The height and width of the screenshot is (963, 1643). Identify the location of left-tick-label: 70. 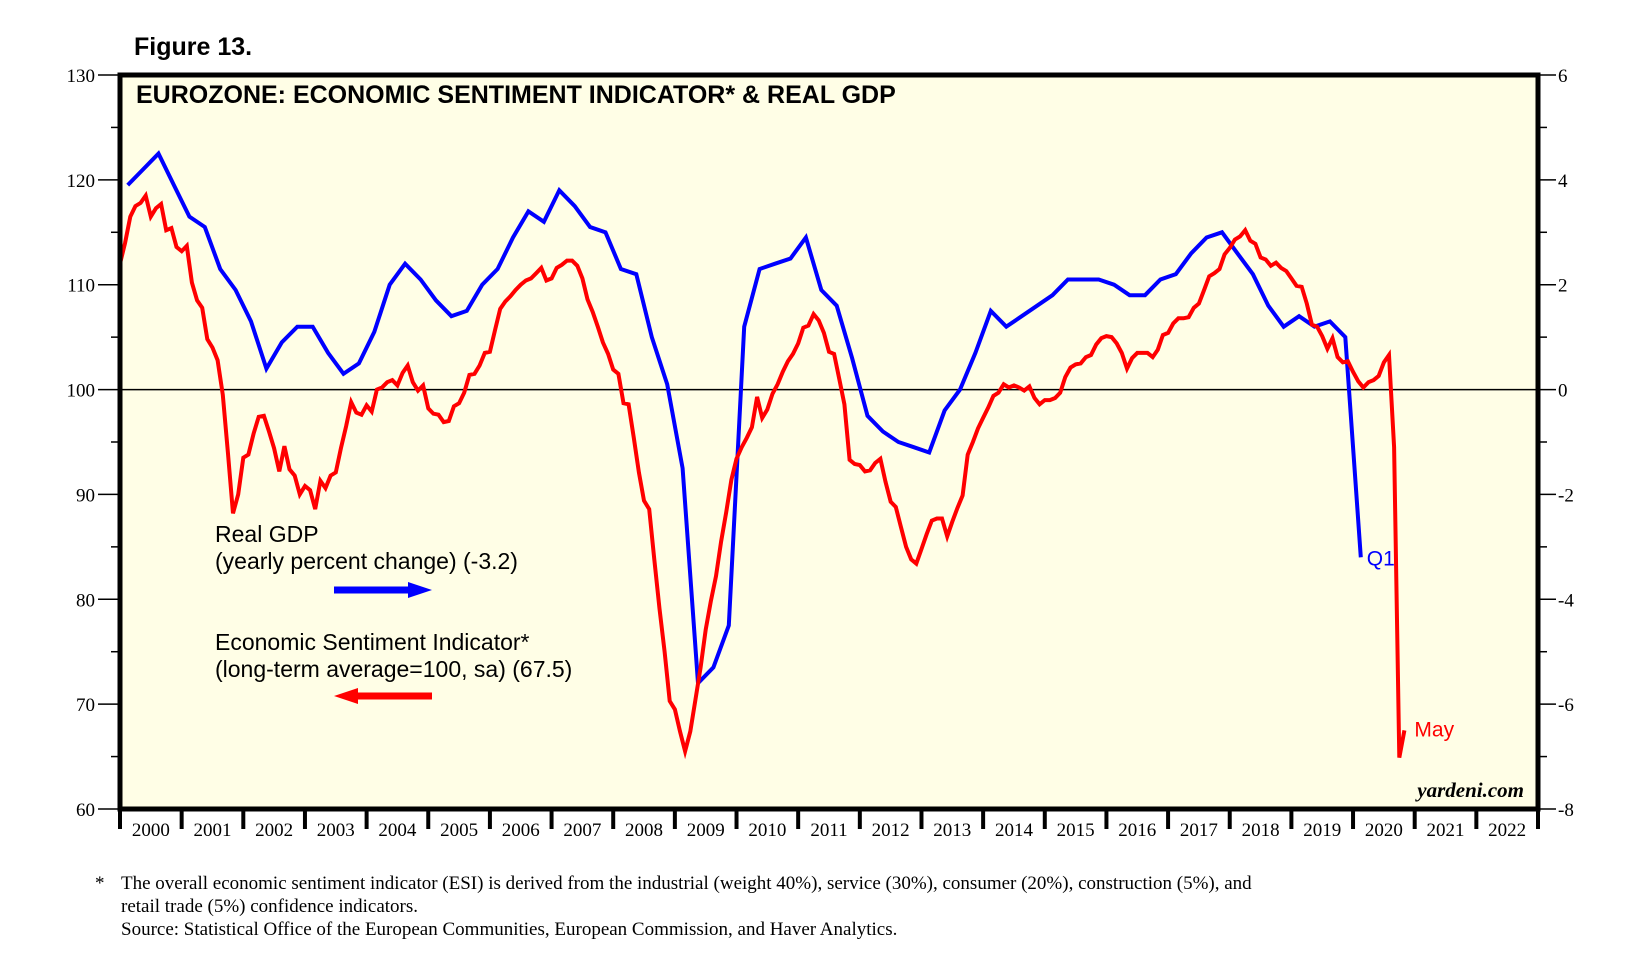
(85, 705).